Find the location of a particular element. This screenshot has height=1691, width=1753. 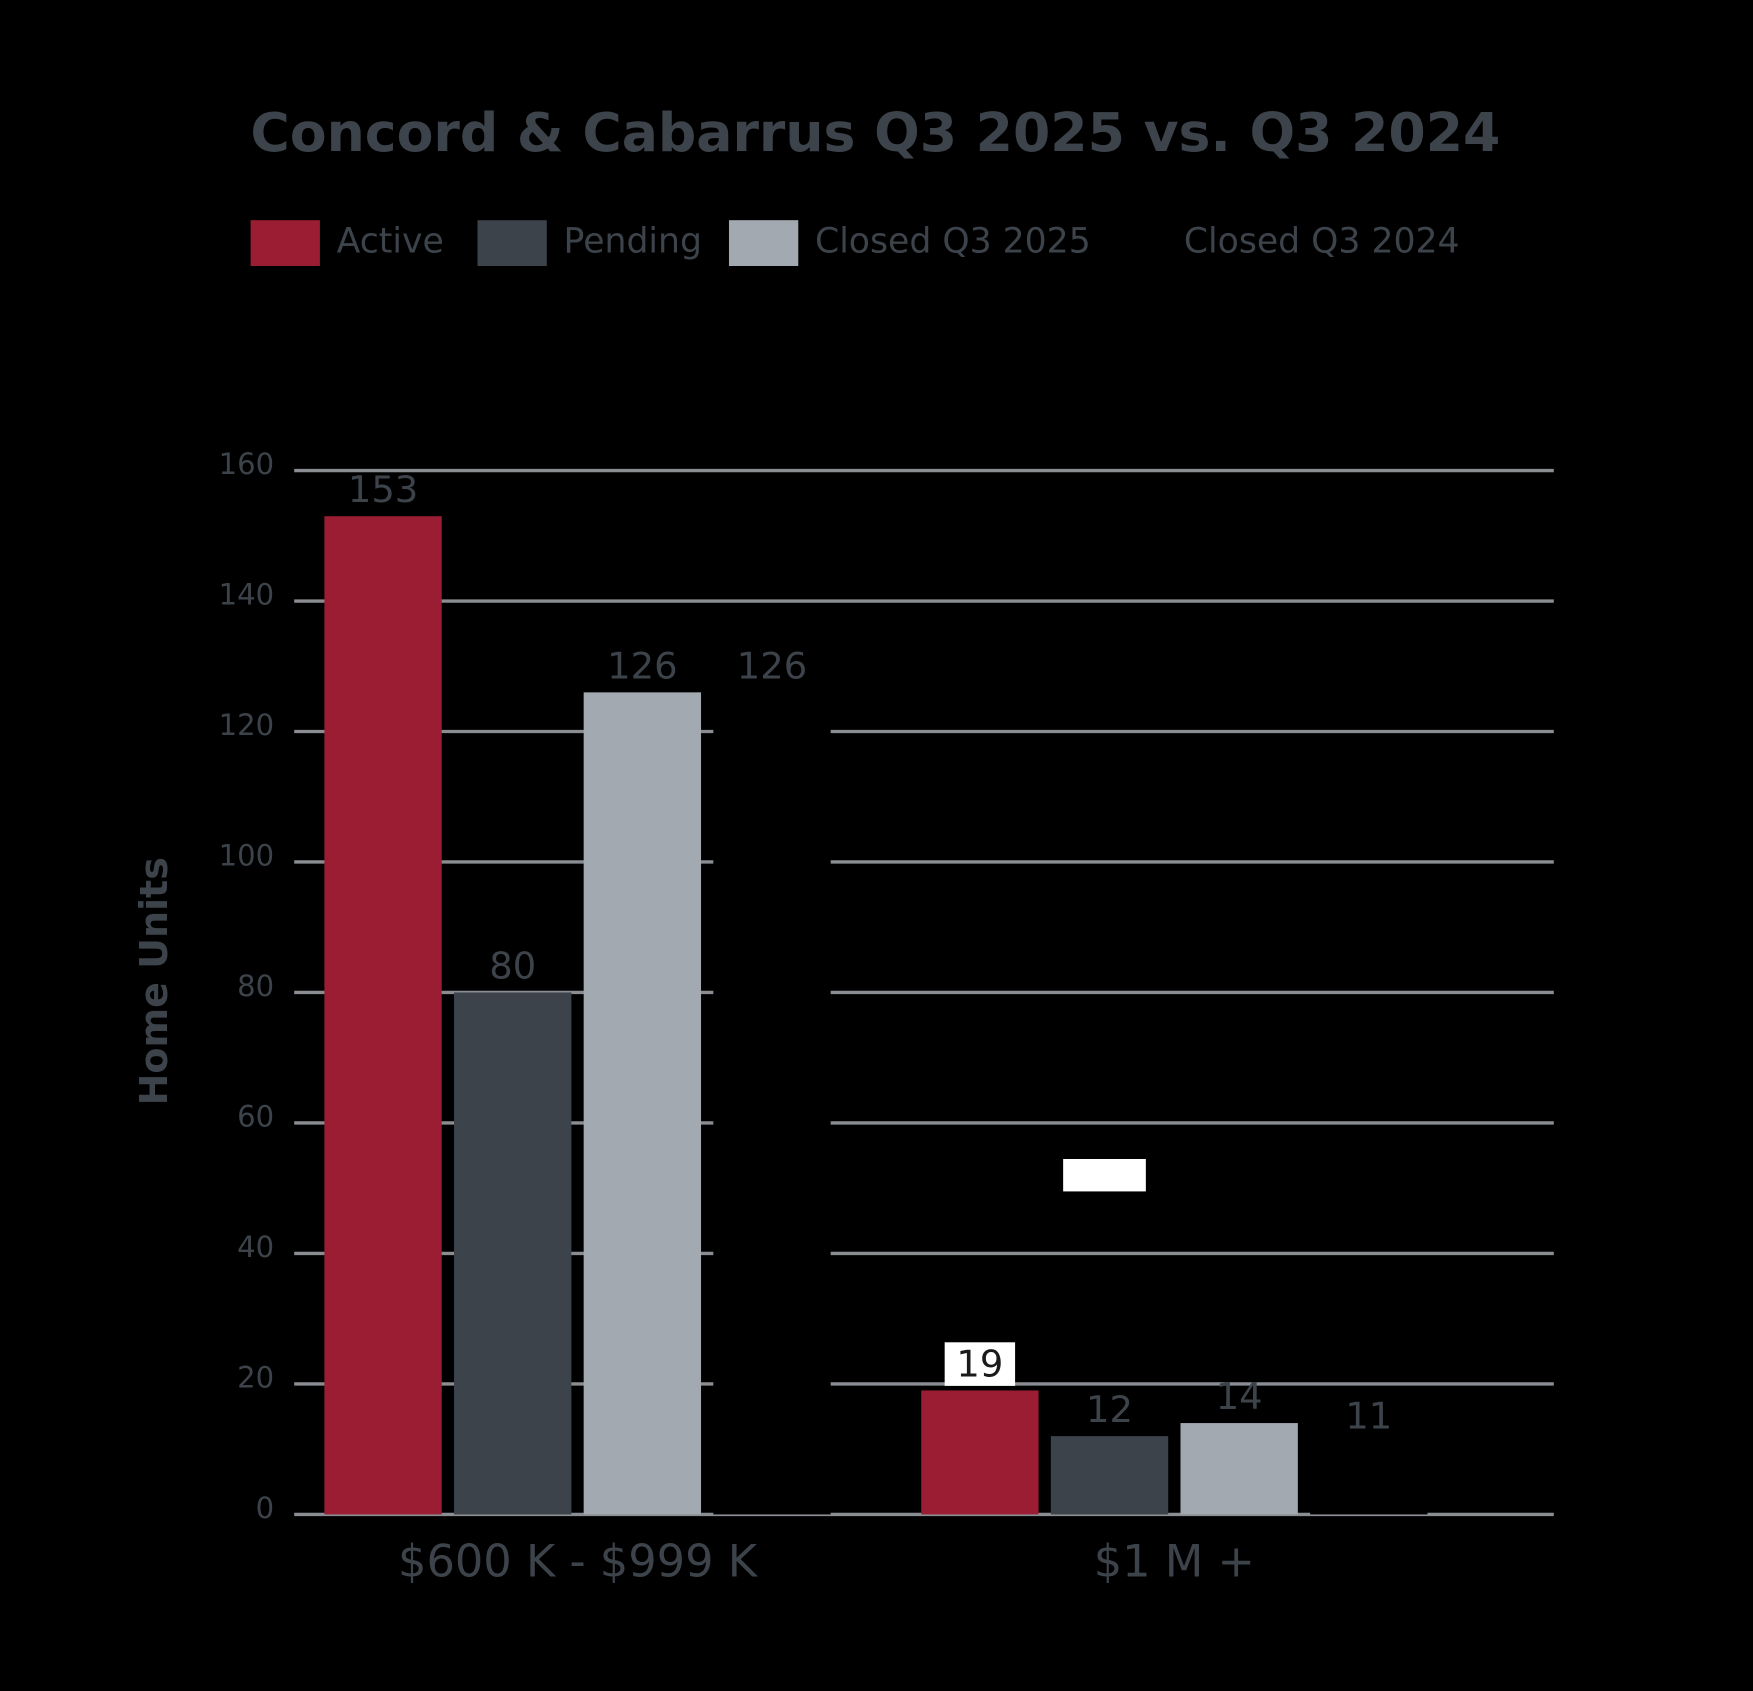

chart-title: Concord & Cabarrus Q3 2025 vs. Q3 2024 is located at coordinates (875, 132).